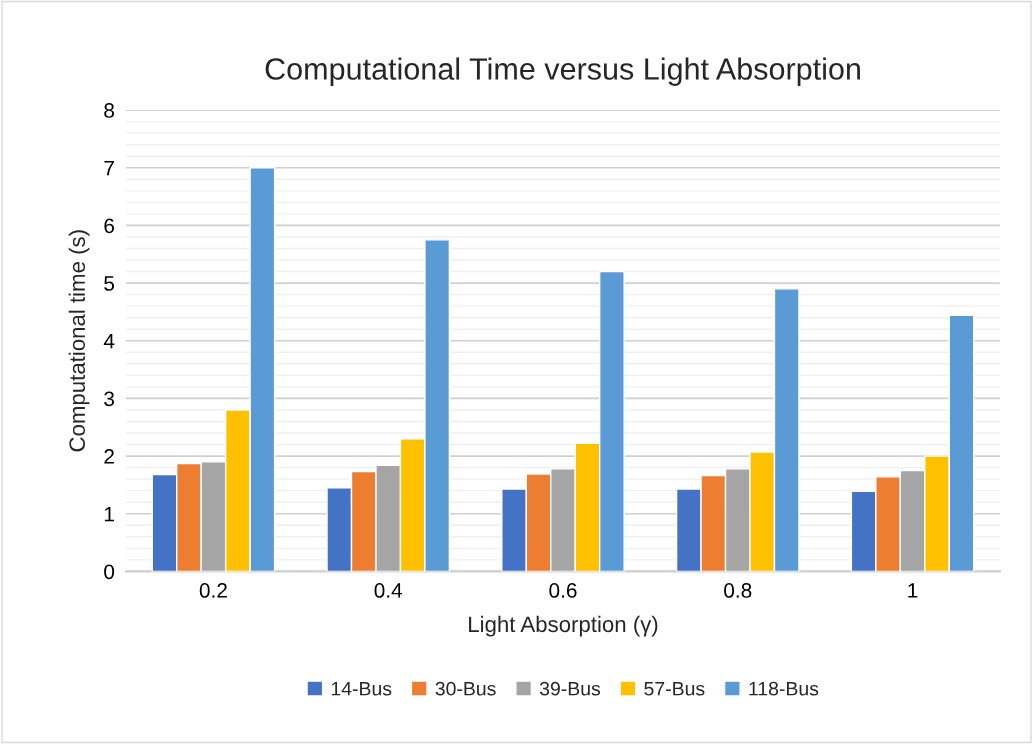 This screenshot has height=744, width=1033. I want to click on x-tick-label: 0.6, so click(563, 590).